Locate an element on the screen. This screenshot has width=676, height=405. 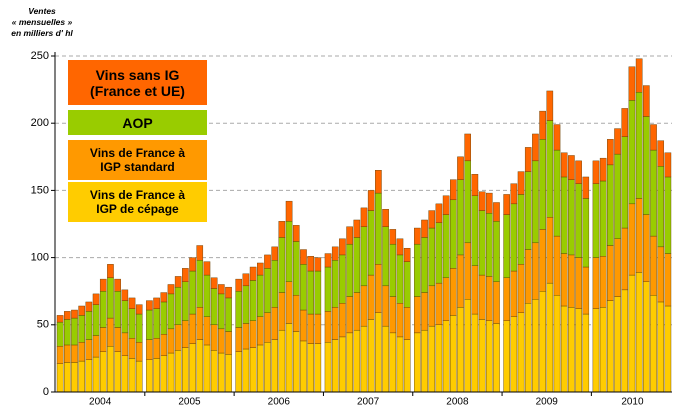
legend-entry: Vins de France à IGP de cépage is located at coordinates (137, 202).